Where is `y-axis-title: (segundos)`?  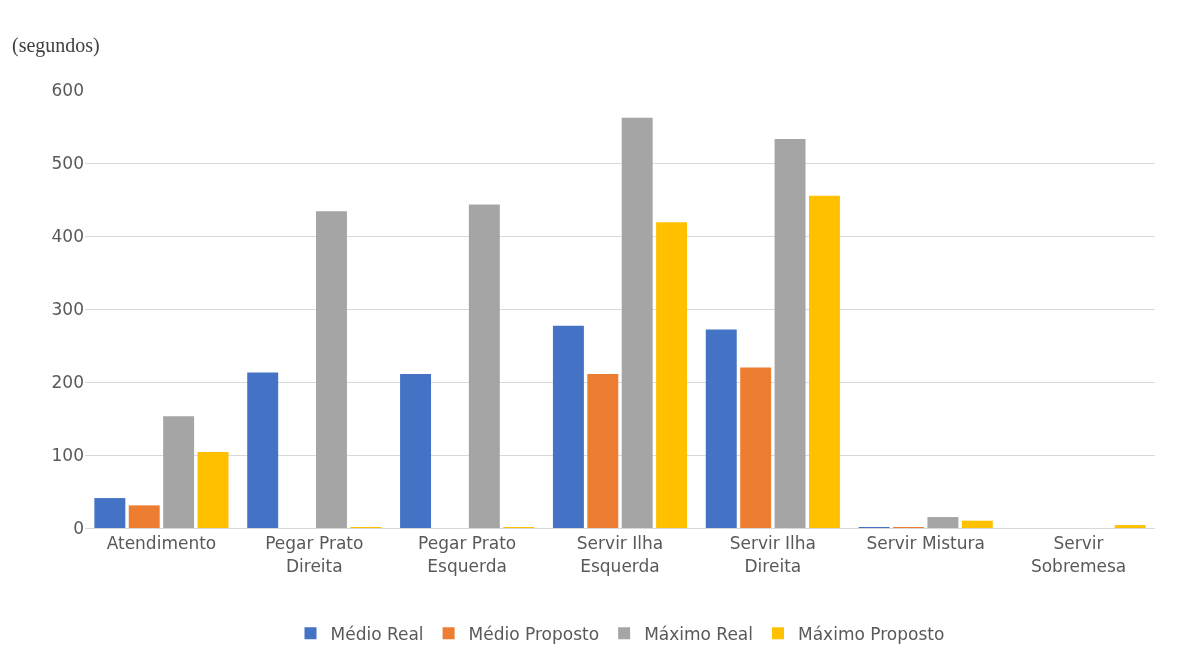
y-axis-title: (segundos) is located at coordinates (56, 45).